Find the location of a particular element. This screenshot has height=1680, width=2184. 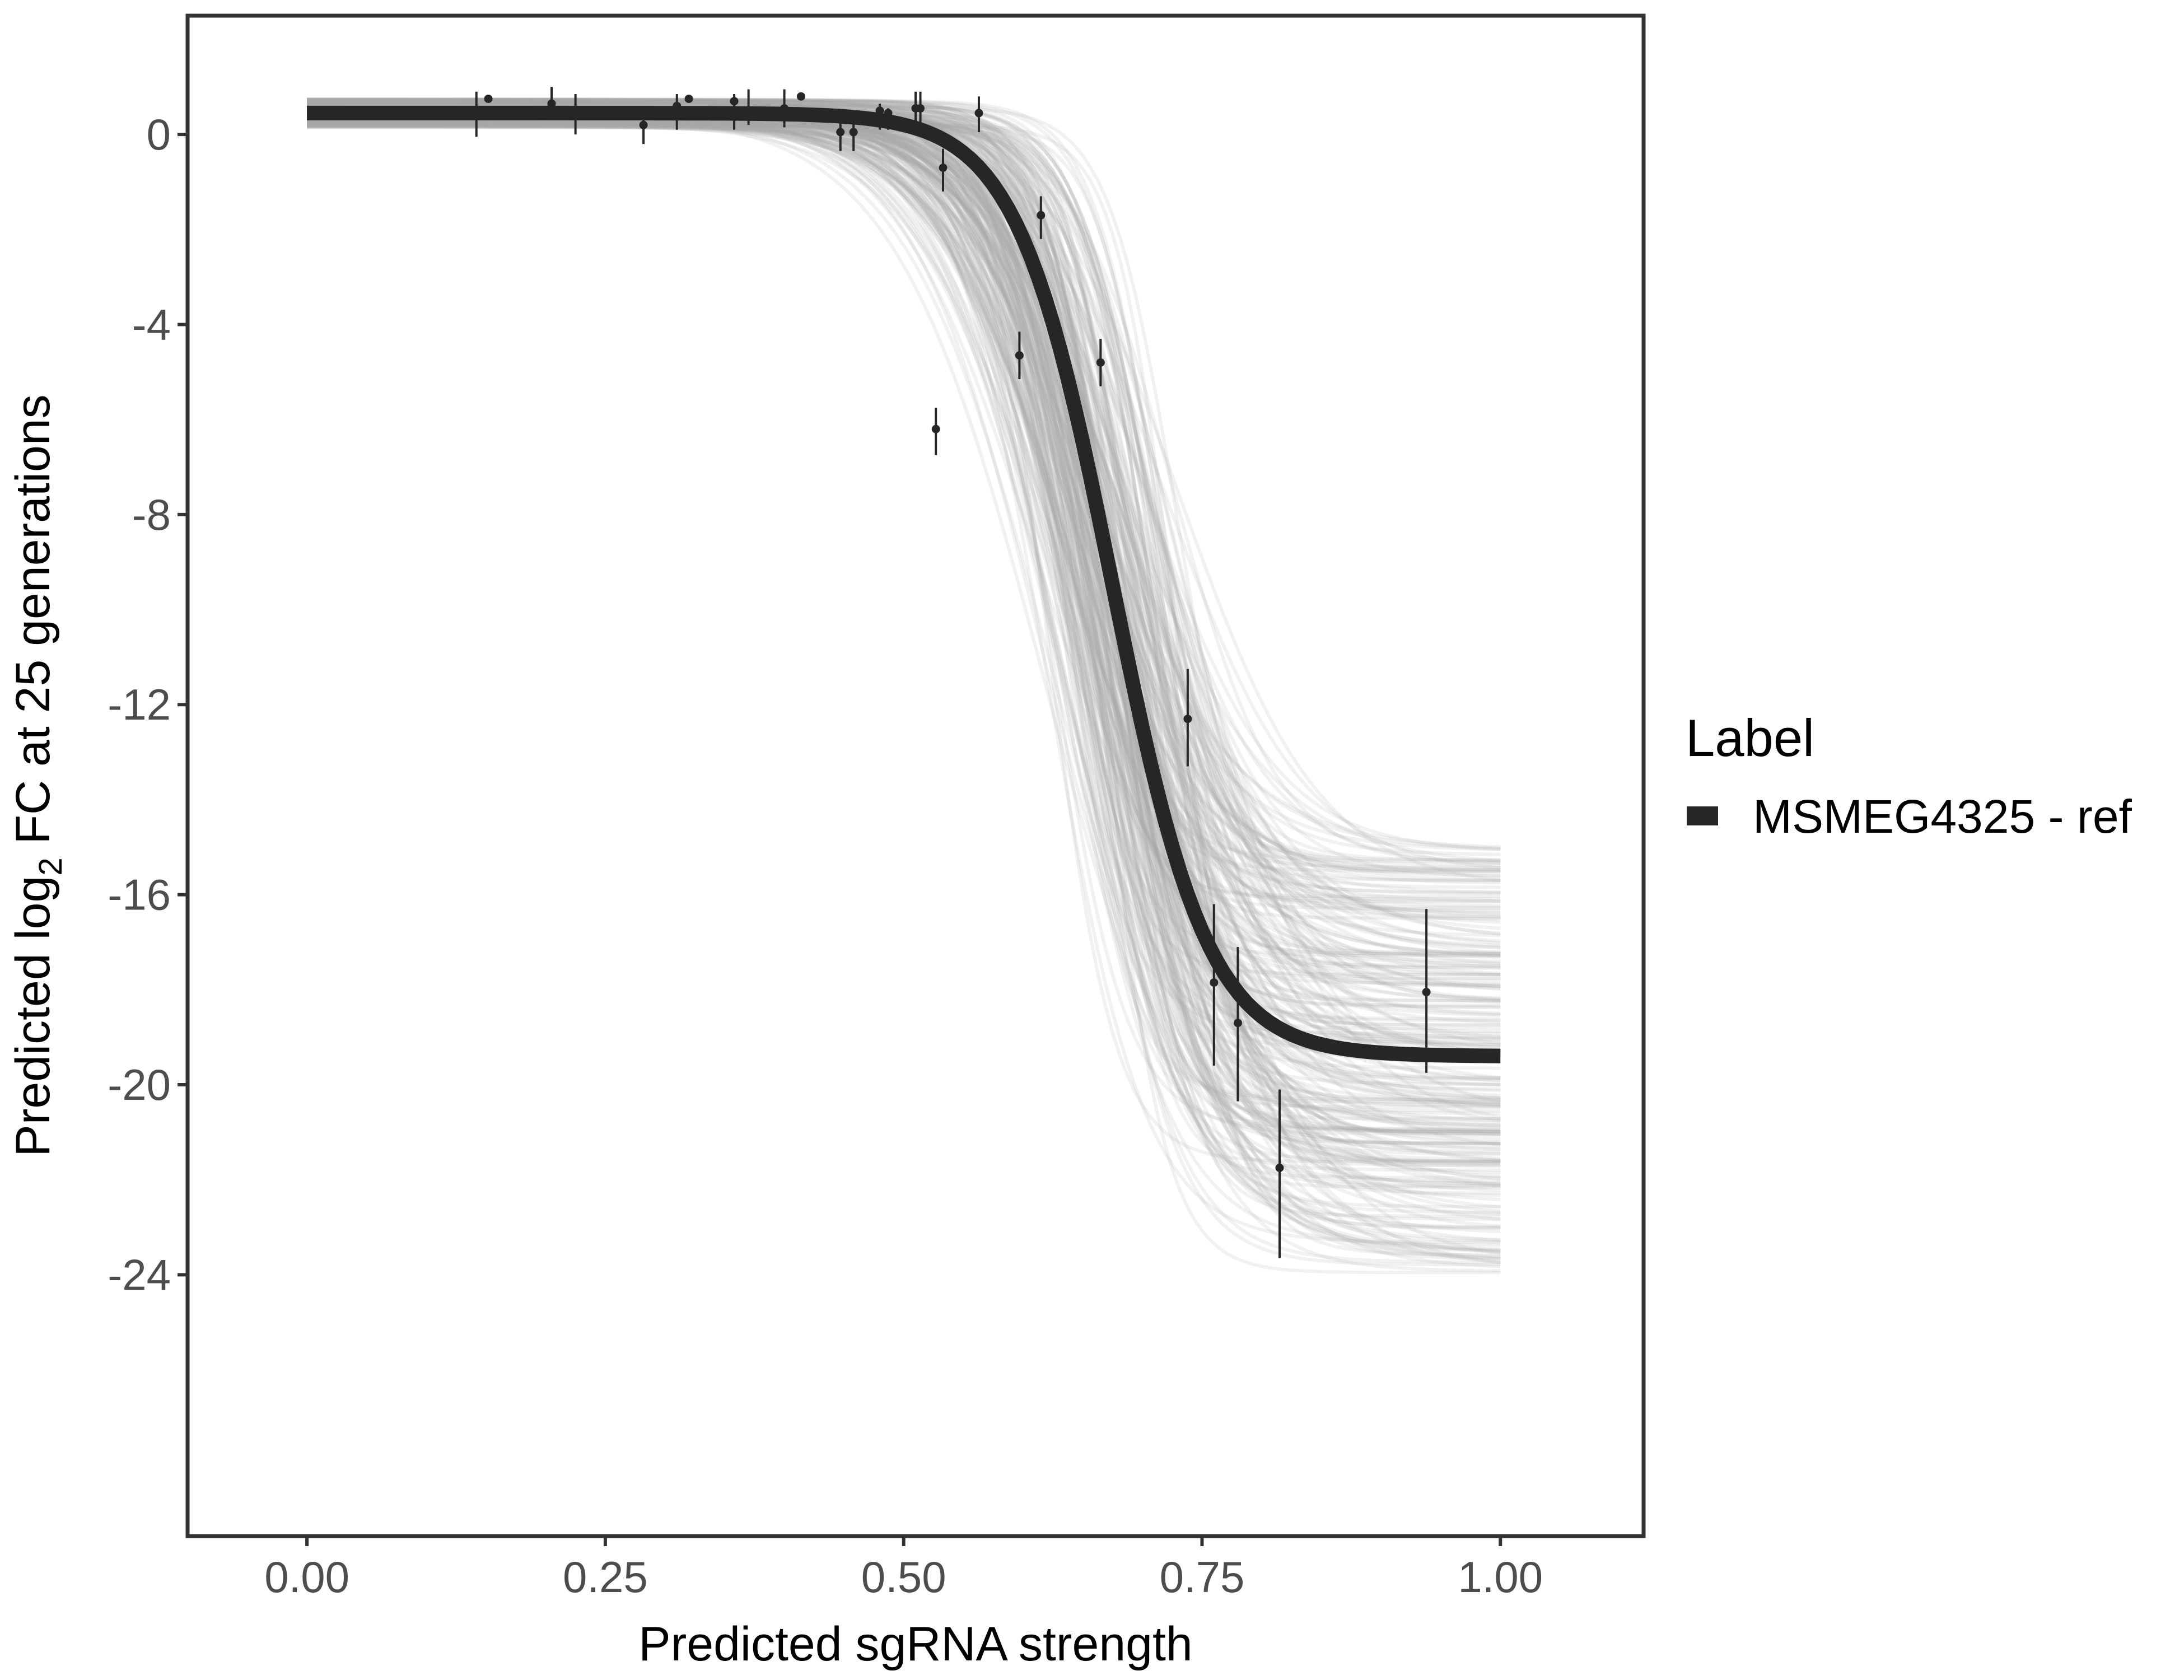

x-tick-label: 0.25 is located at coordinates (606, 1577).